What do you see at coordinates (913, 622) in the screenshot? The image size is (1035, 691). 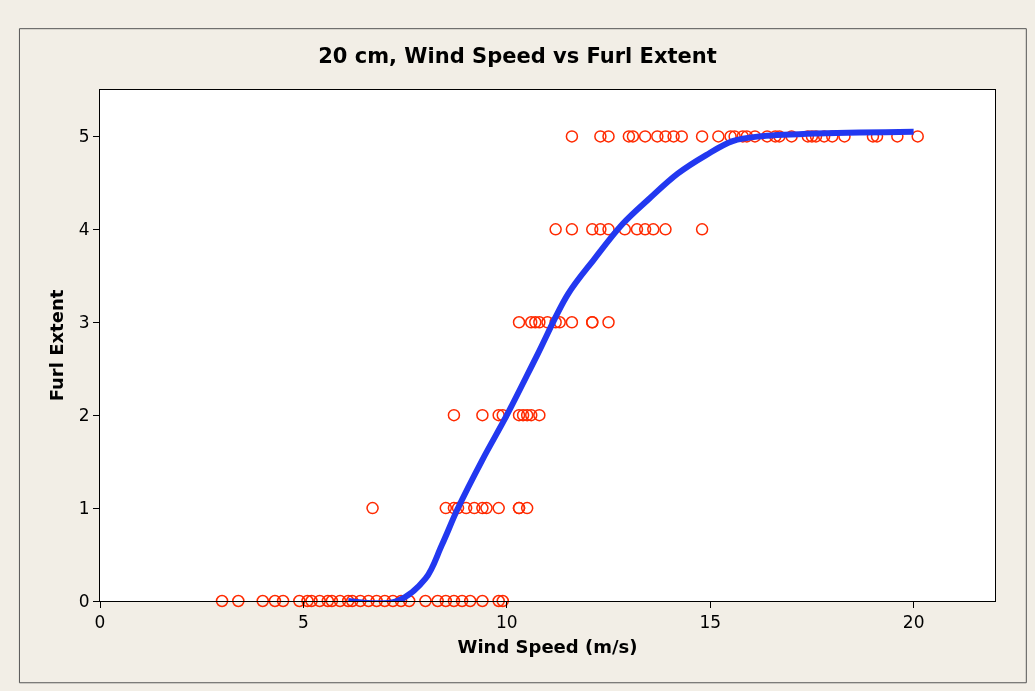 I see `x-tick-label: 20` at bounding box center [913, 622].